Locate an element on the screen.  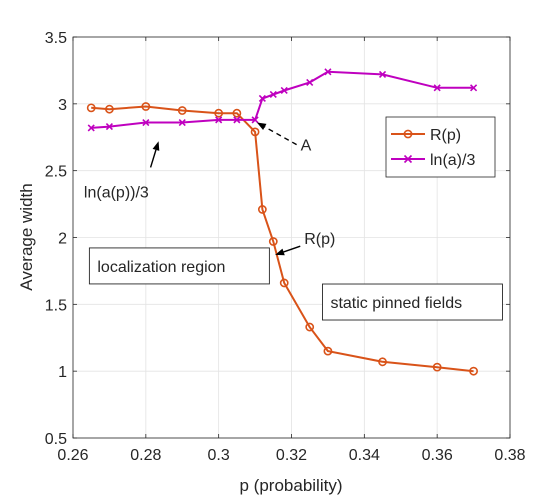
annotation-label-1: R(p) is located at coordinates (319, 239).